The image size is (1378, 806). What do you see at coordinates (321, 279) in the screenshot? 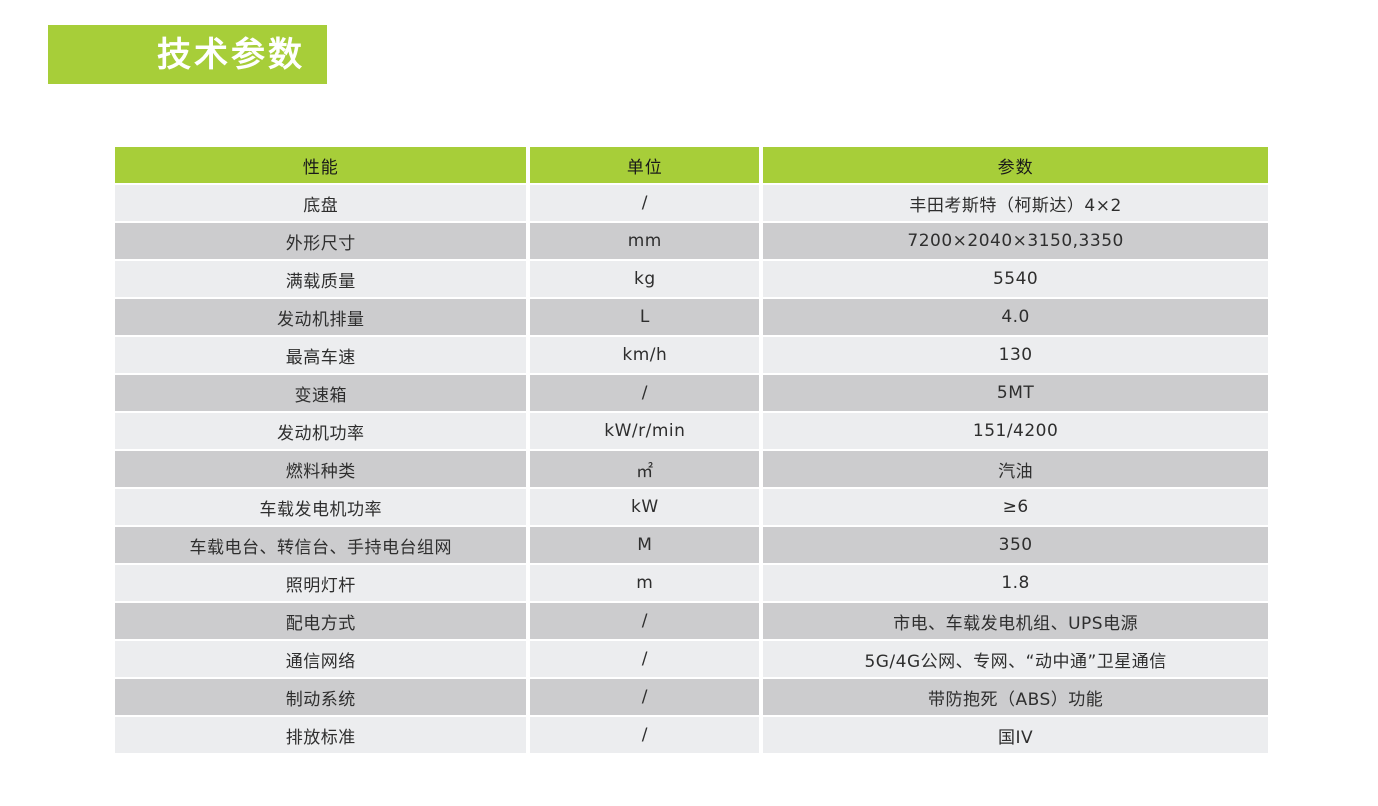
I see `cell-performance: 满载质量` at bounding box center [321, 279].